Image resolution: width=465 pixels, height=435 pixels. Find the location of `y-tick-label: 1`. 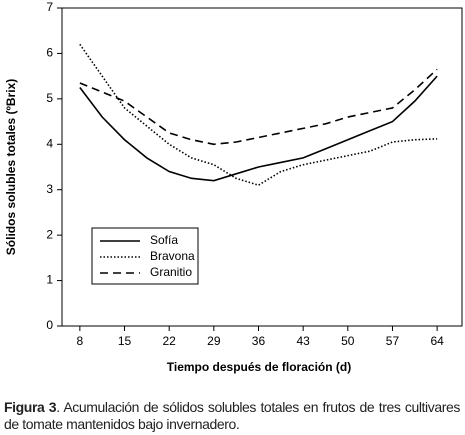

y-tick-label: 1 is located at coordinates (49, 280).